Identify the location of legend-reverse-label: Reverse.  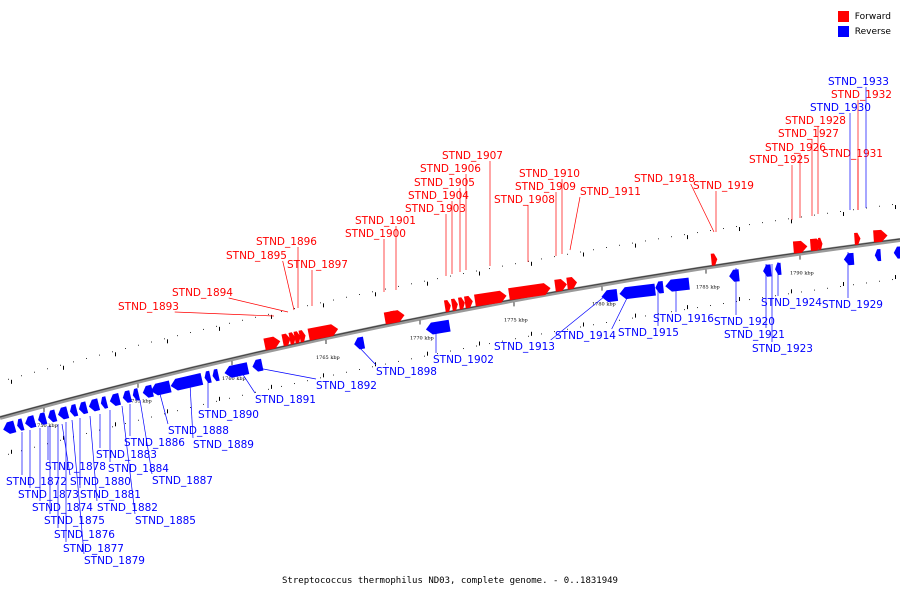
(872, 31).